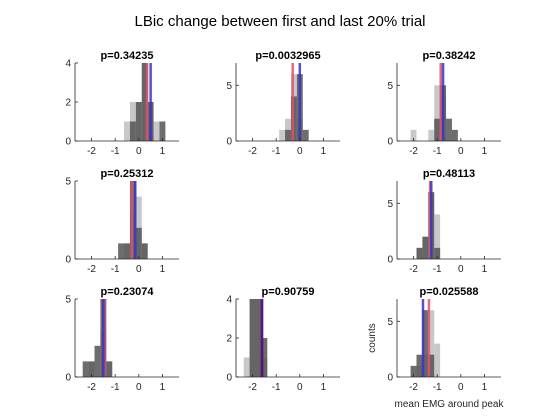  I want to click on subplot-title: p=0.025588, so click(448, 292).